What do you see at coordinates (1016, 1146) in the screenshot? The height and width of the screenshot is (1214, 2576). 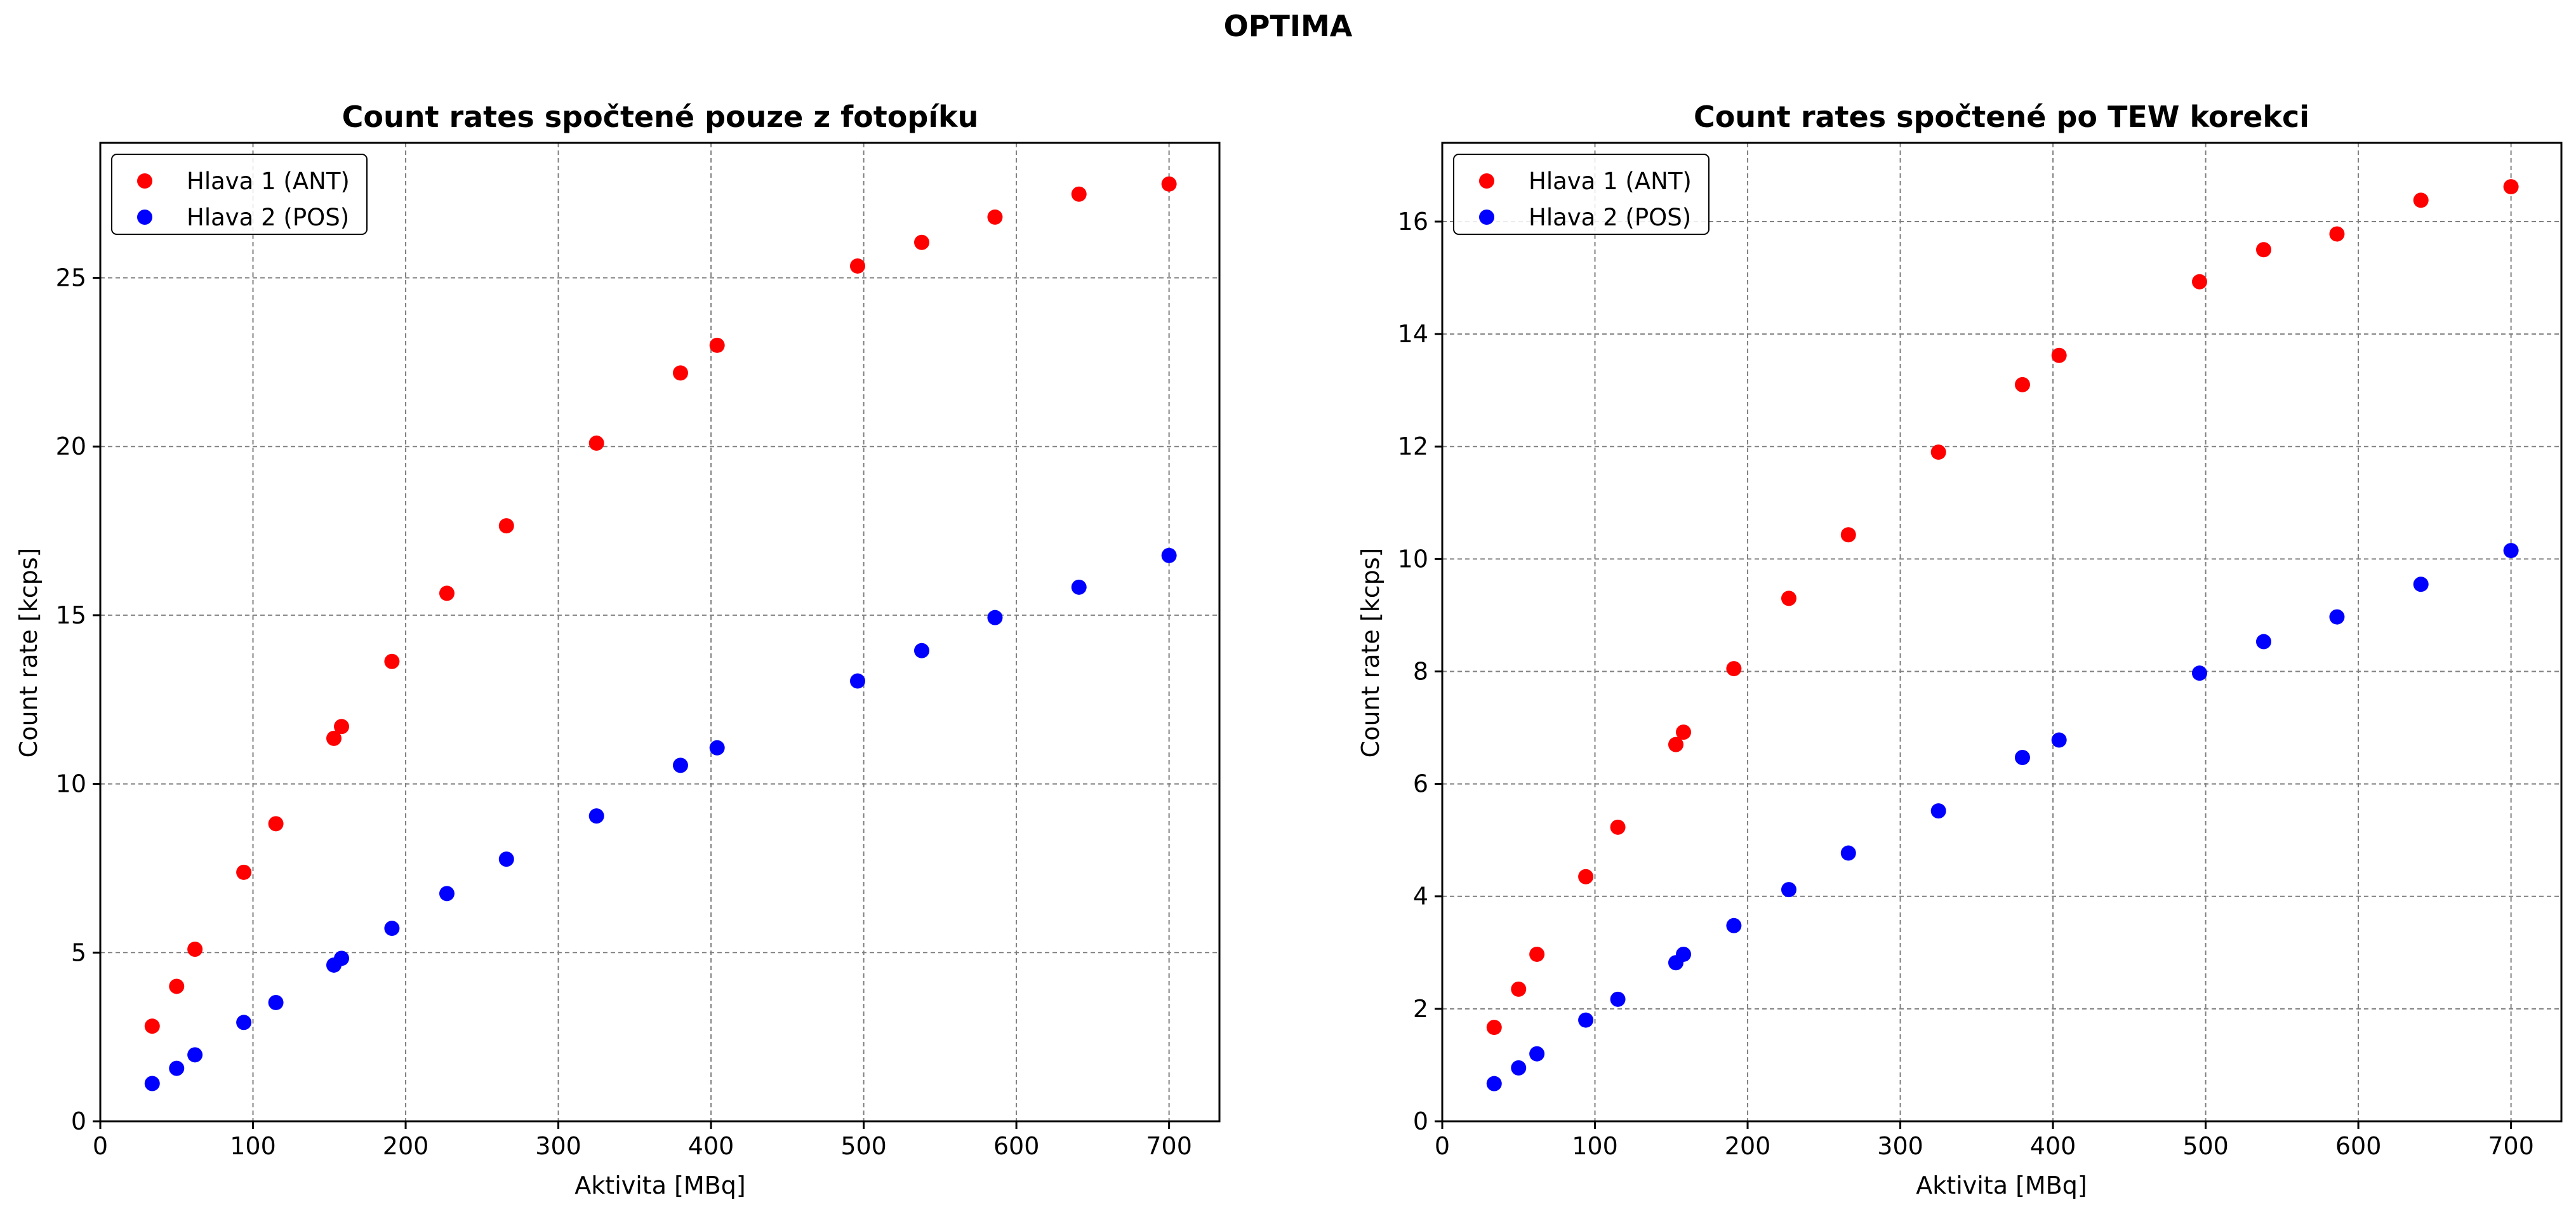 I see `x-tick-label-left: 600` at bounding box center [1016, 1146].